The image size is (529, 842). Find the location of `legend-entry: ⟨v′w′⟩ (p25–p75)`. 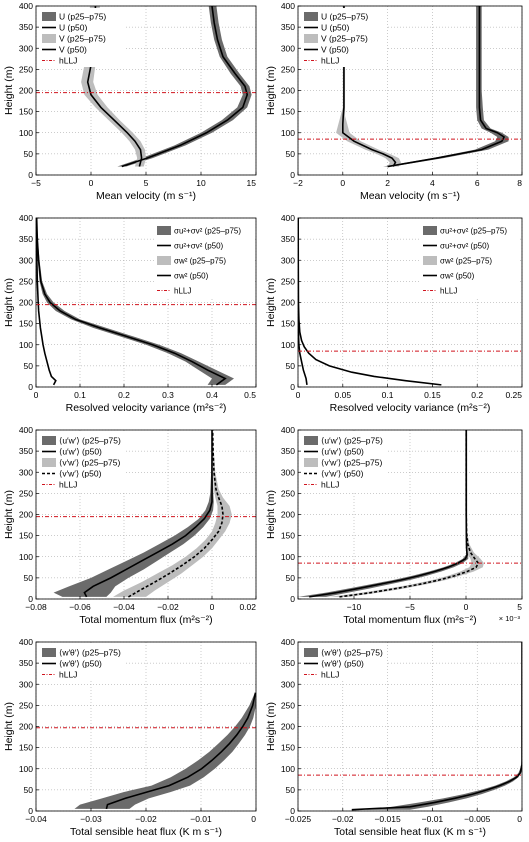

legend-entry: ⟨v′w′⟩ (p25–p75) is located at coordinates (351, 463).